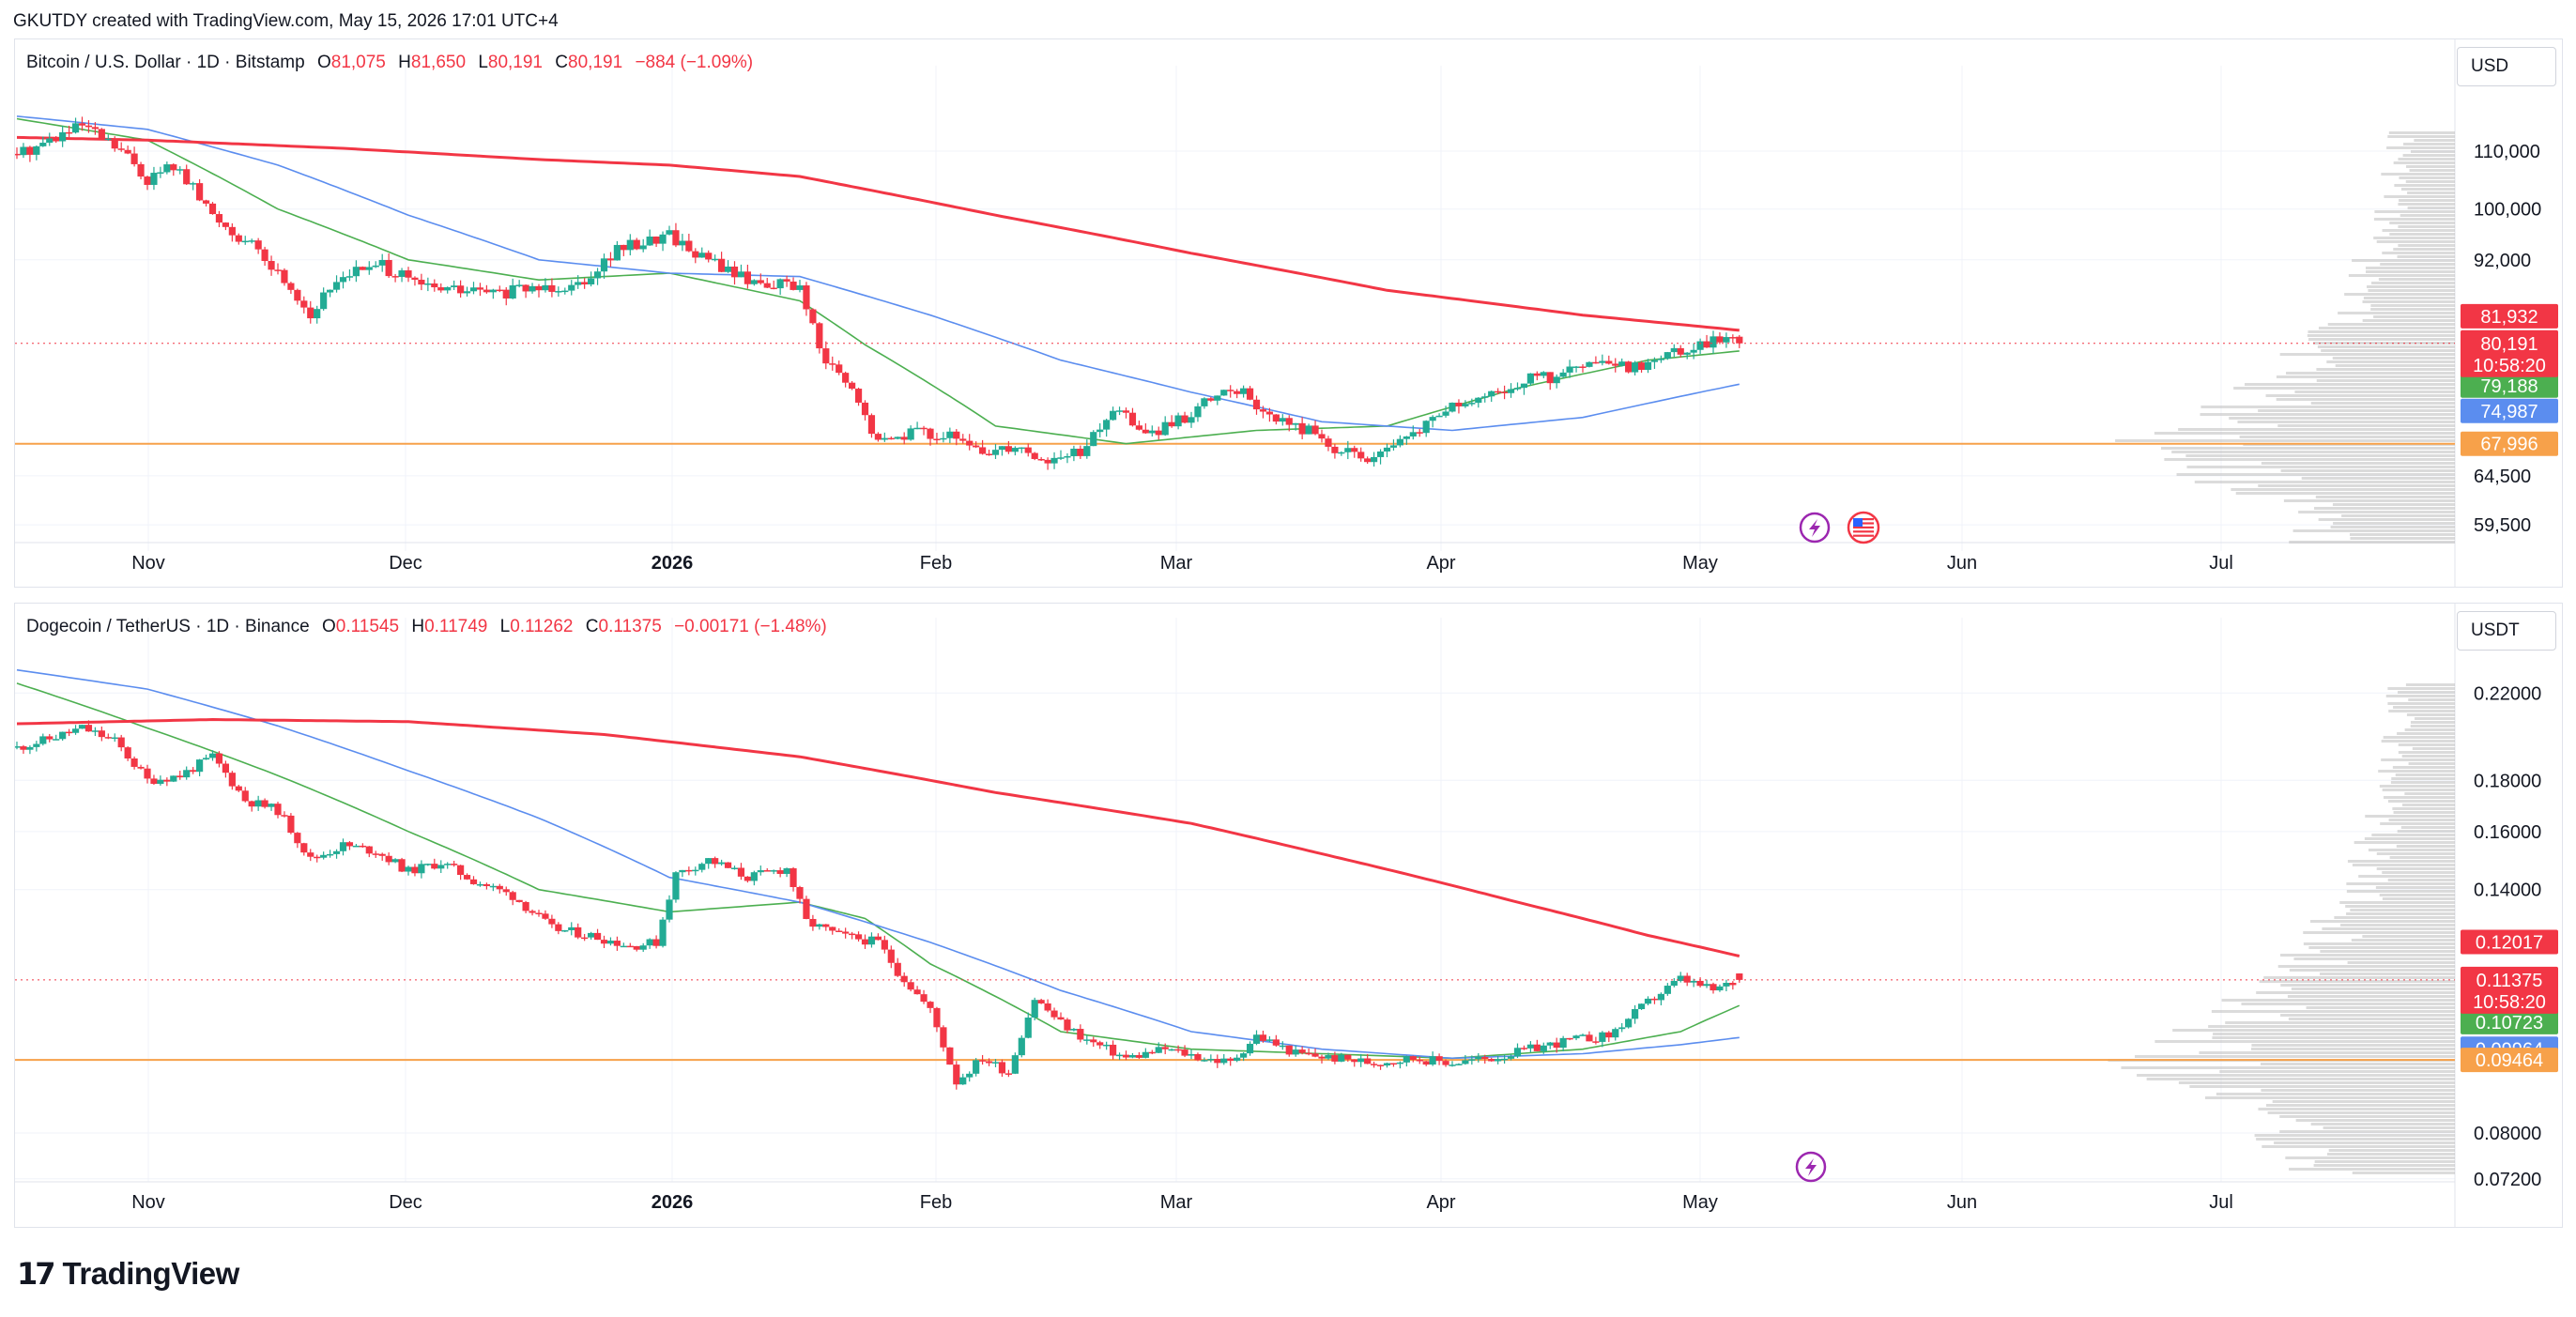  Describe the element at coordinates (2507, 66) in the screenshot. I see `btc-currency-selector: USD` at that location.